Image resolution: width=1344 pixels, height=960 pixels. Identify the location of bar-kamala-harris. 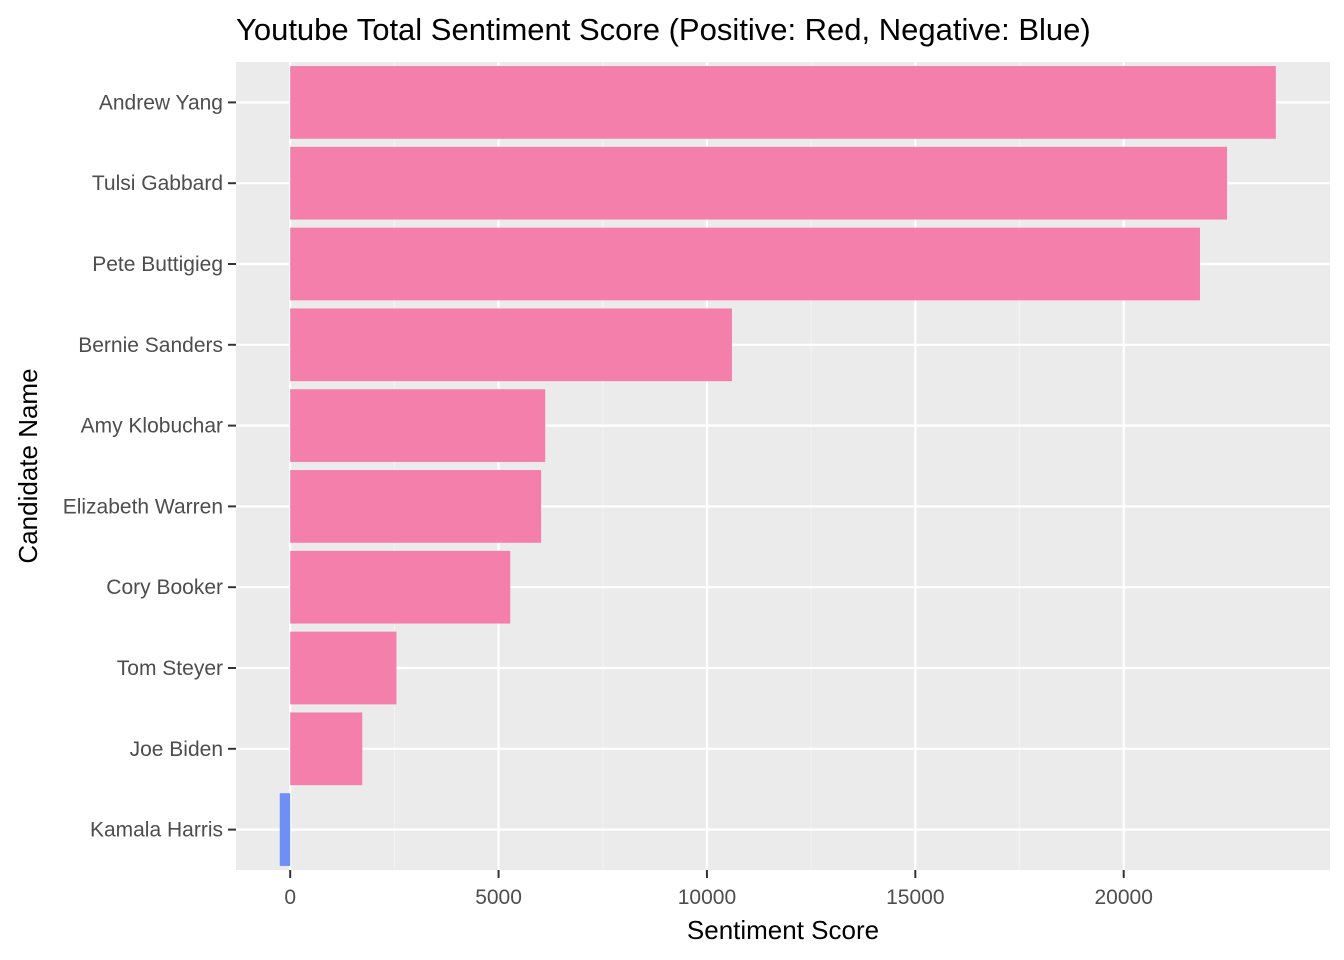
(285, 829).